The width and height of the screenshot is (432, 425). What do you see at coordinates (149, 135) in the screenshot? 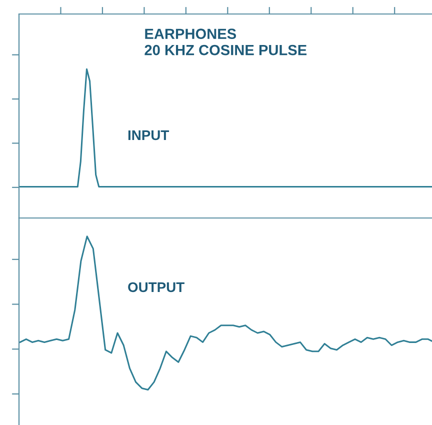
I see `annotation: INPUT` at bounding box center [149, 135].